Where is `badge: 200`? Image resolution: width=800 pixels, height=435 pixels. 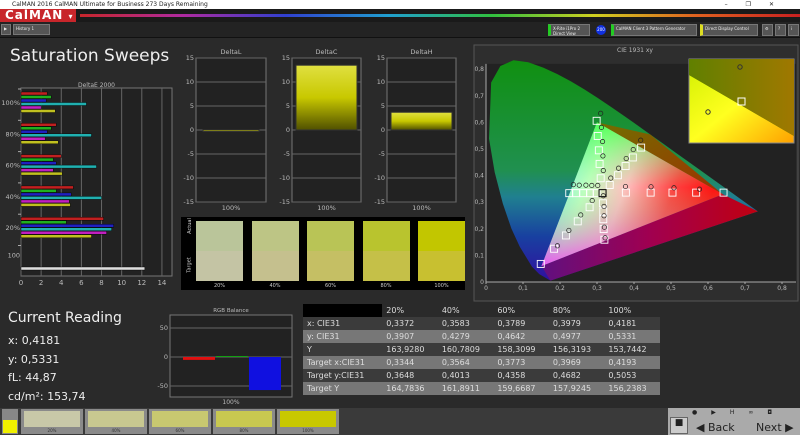 badge: 200 is located at coordinates (601, 30).